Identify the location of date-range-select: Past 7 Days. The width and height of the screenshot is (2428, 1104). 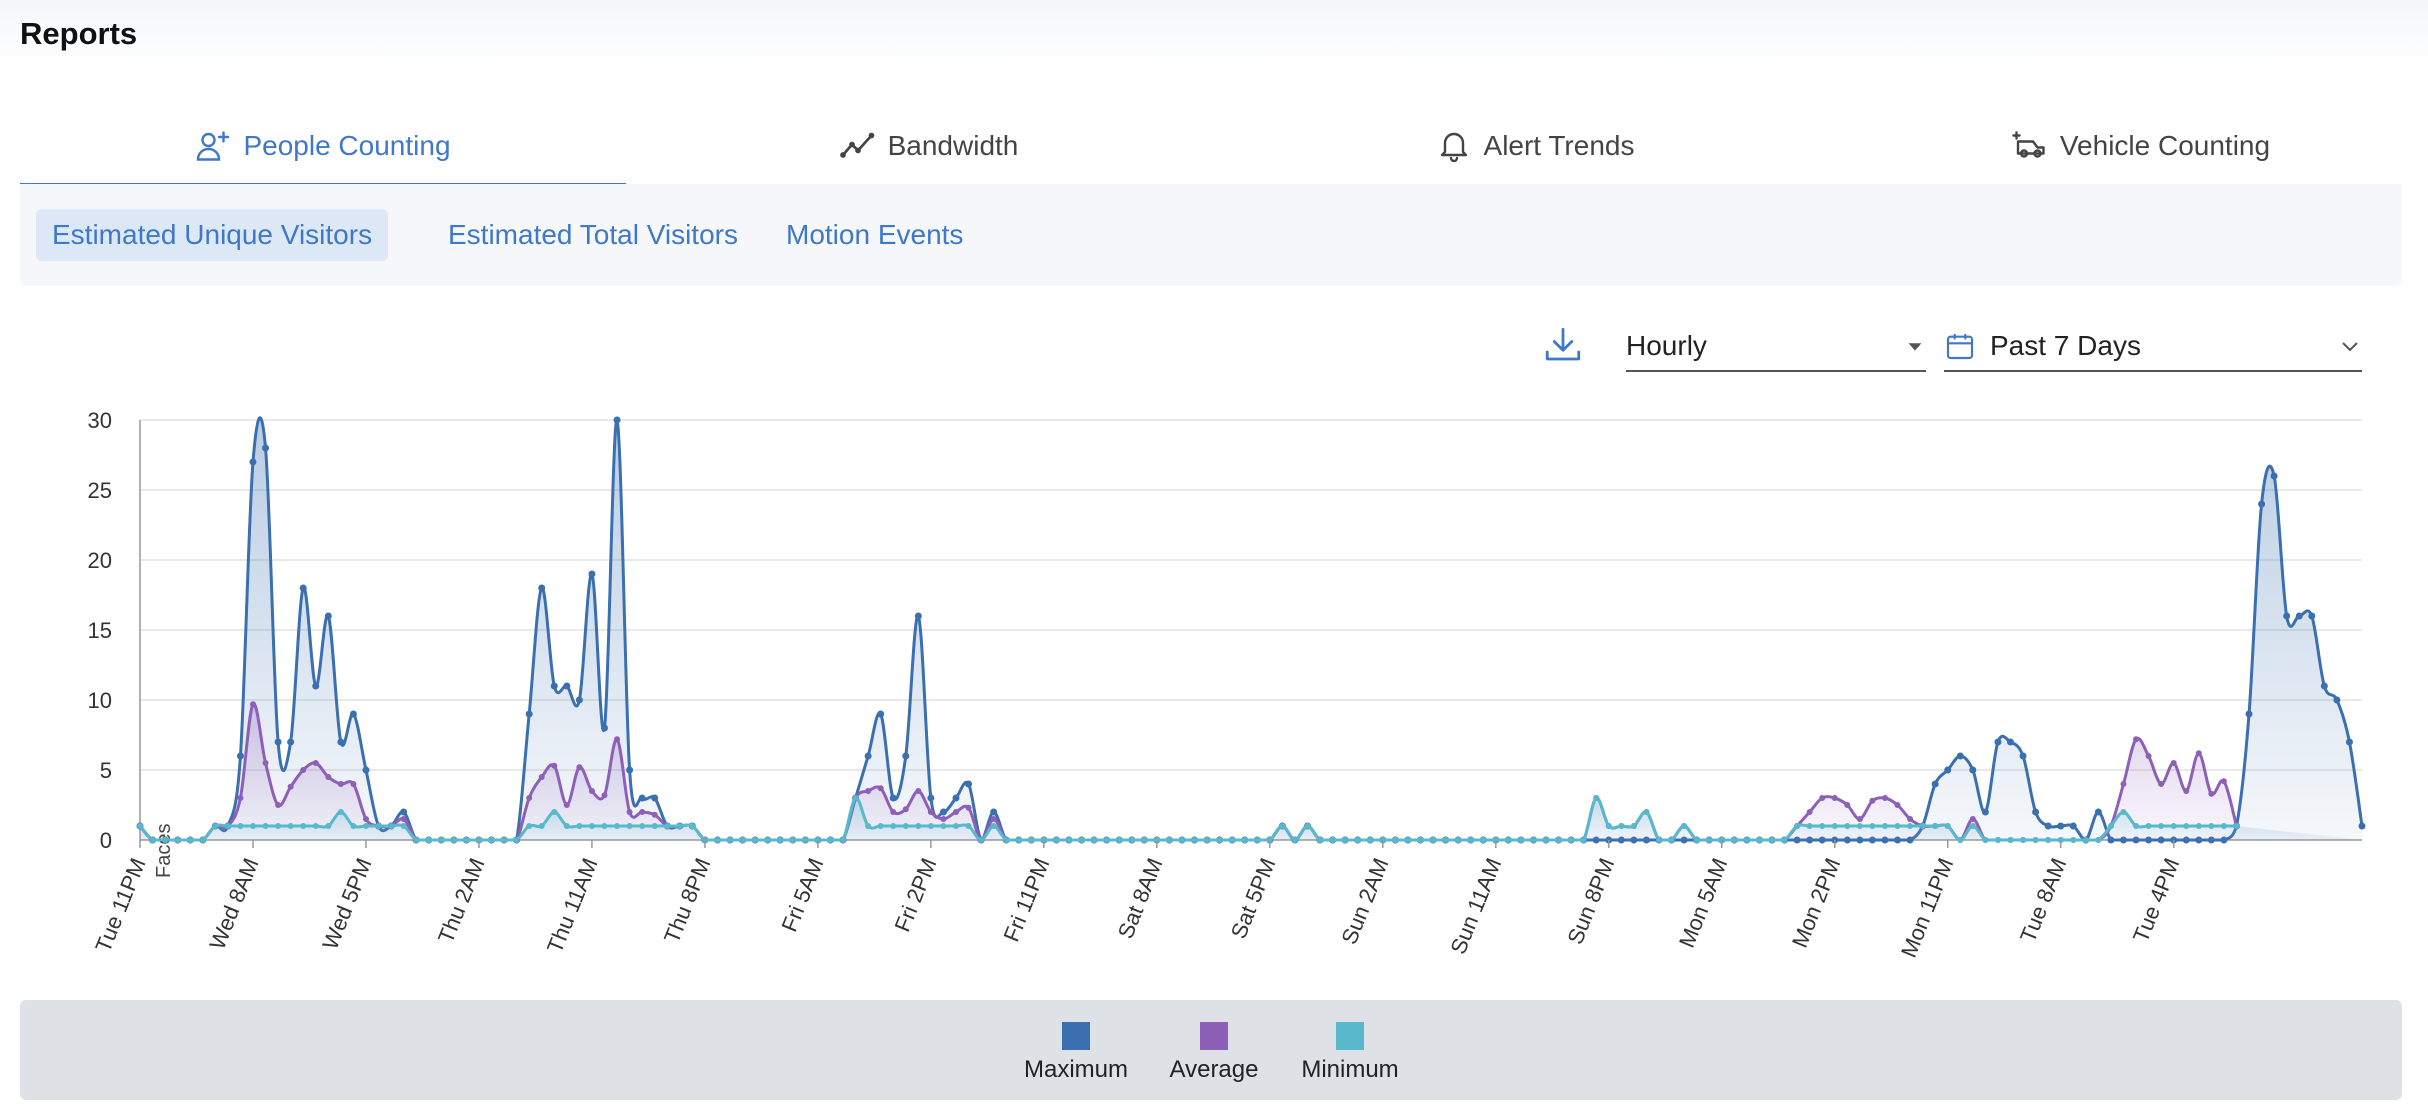
(2153, 347).